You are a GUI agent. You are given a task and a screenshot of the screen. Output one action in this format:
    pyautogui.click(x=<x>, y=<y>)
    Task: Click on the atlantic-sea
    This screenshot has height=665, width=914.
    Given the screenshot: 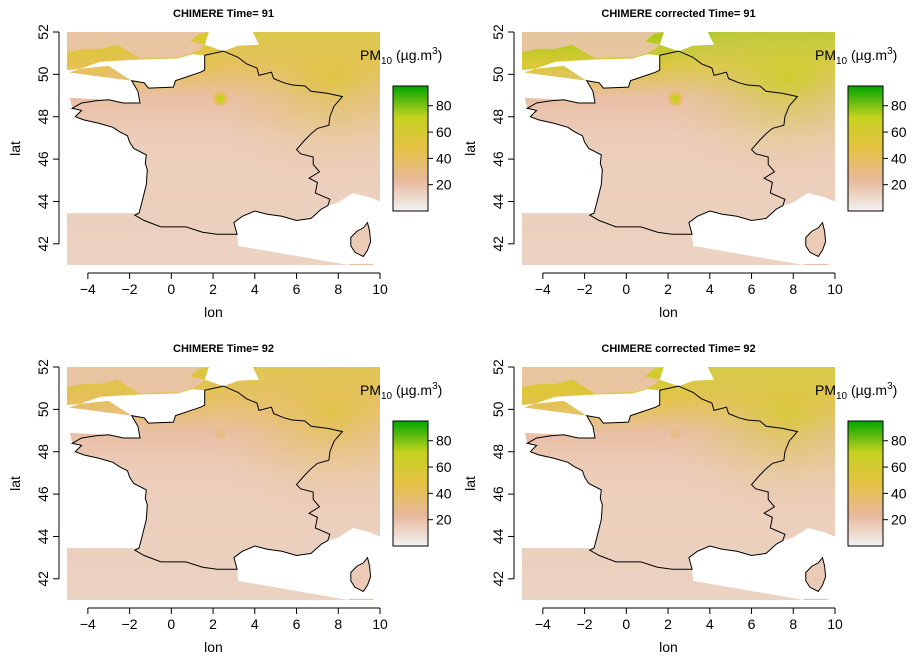 What is the action you would take?
    pyautogui.click(x=562, y=149)
    